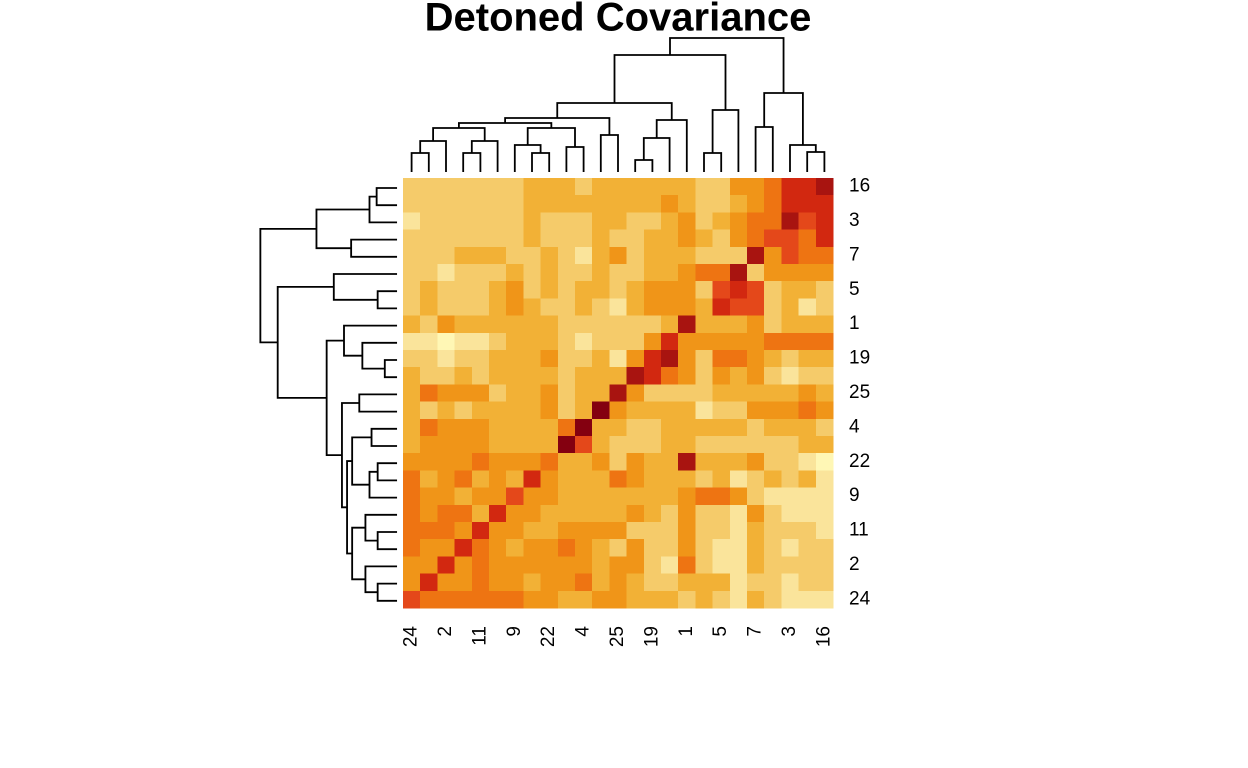 This screenshot has width=1248, height=768. Describe the element at coordinates (755, 631) in the screenshot. I see `x-tick-label: 7` at that location.